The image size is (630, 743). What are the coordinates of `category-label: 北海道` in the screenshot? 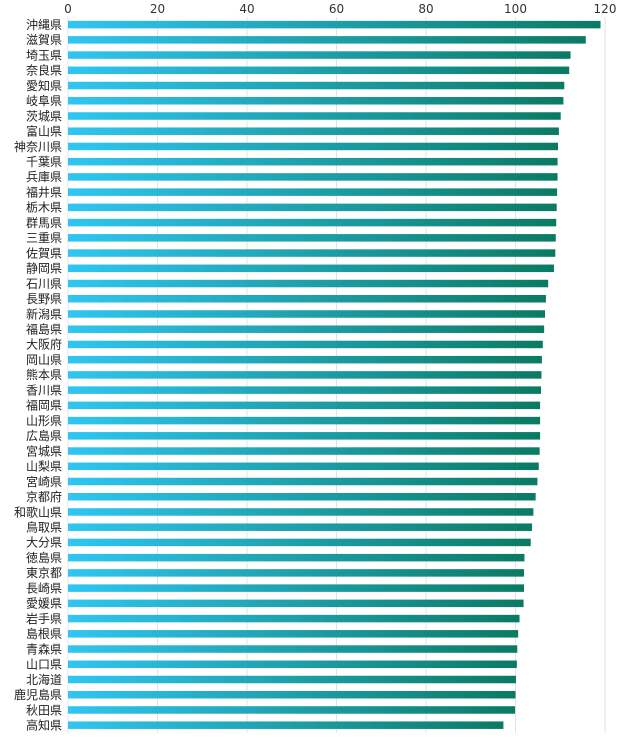 It's located at (44, 679).